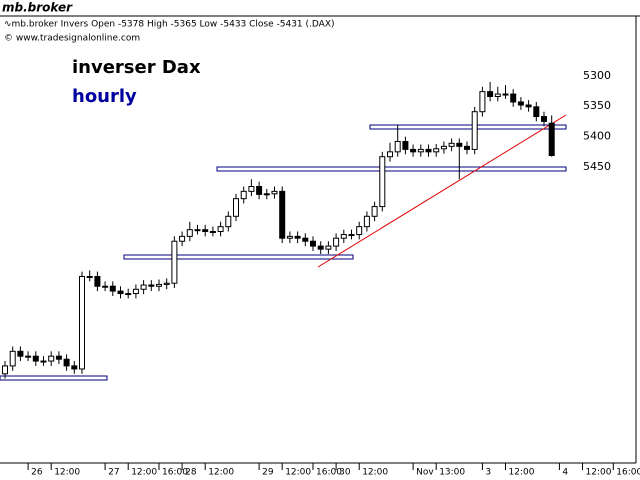  I want to click on annotation: hourly, so click(104, 96).